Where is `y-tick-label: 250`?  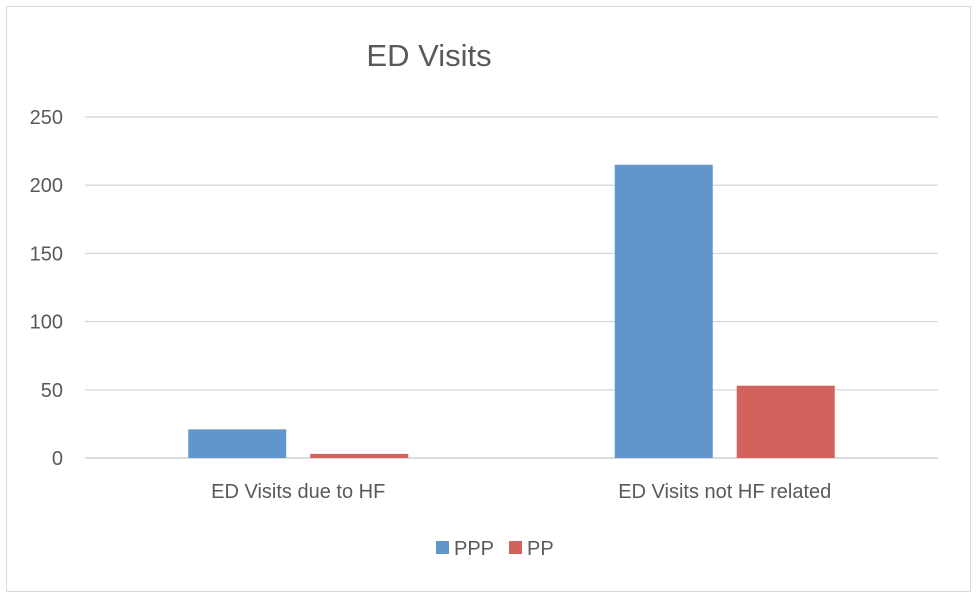
y-tick-label: 250 is located at coordinates (46, 118).